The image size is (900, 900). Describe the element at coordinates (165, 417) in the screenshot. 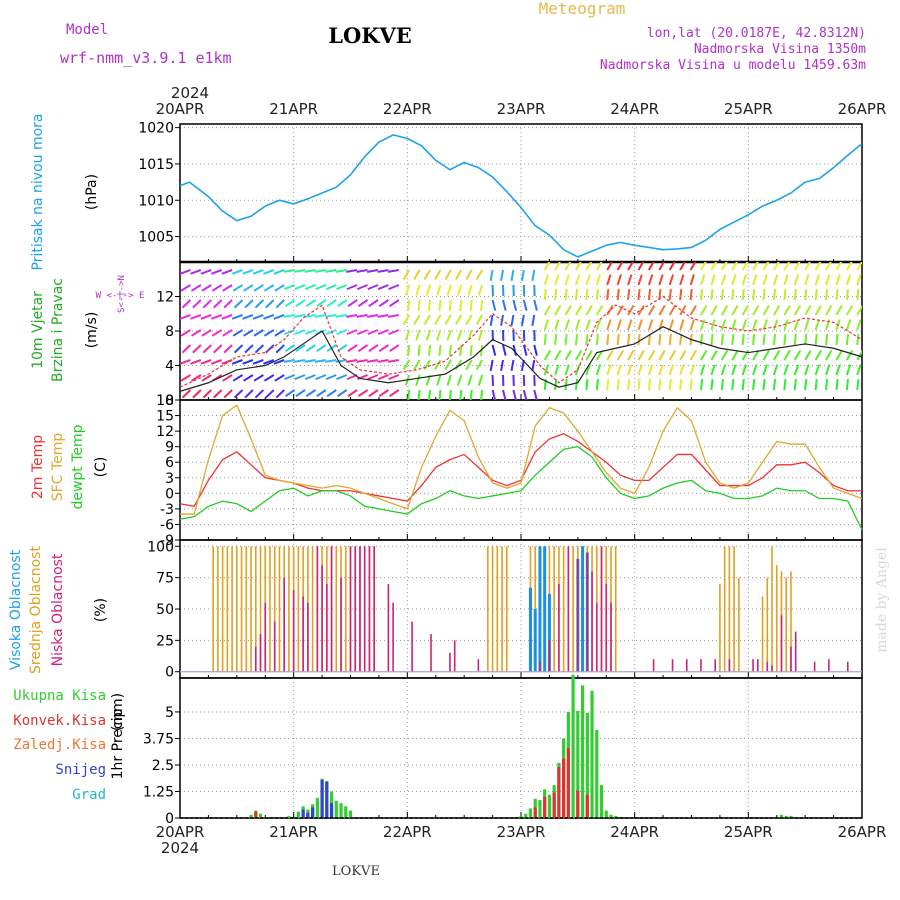

I see `y-tick-label: 15` at that location.